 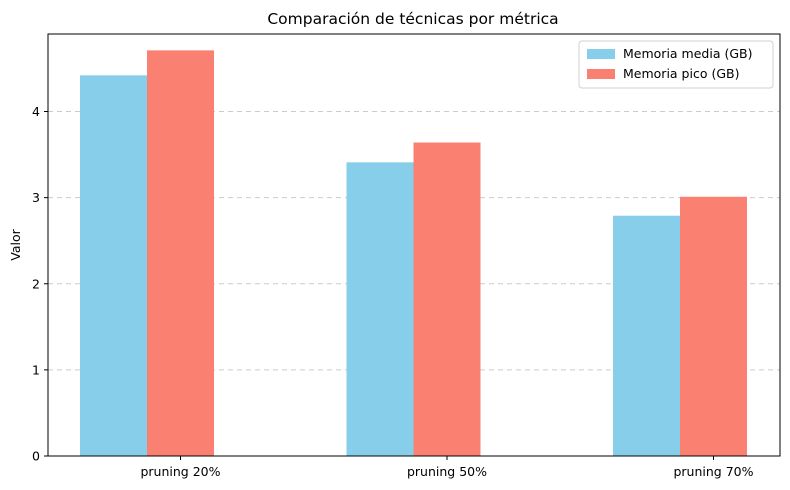 I want to click on legend: Memoria media (GB) Memoria pico (GB), so click(x=676, y=64).